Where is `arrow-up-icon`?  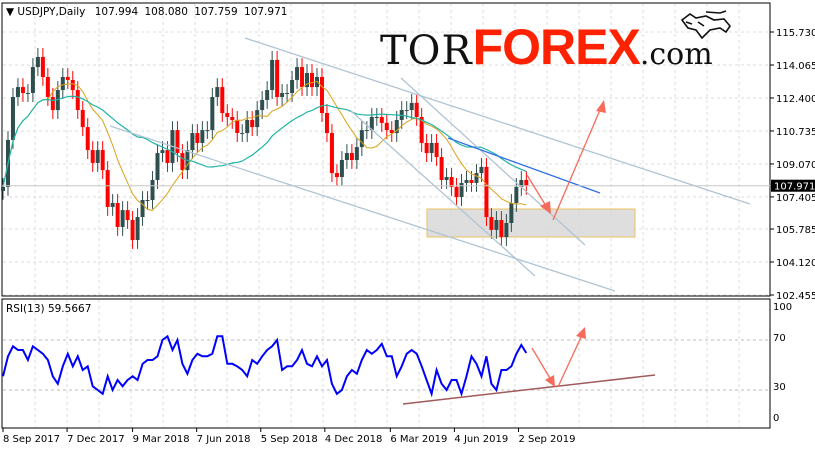
arrow-up-icon is located at coordinates (601, 106).